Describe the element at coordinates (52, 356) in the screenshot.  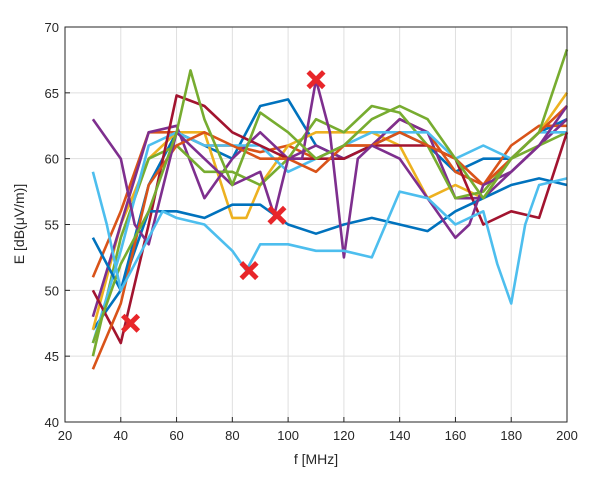
I see `y-tick-label: 45` at that location.